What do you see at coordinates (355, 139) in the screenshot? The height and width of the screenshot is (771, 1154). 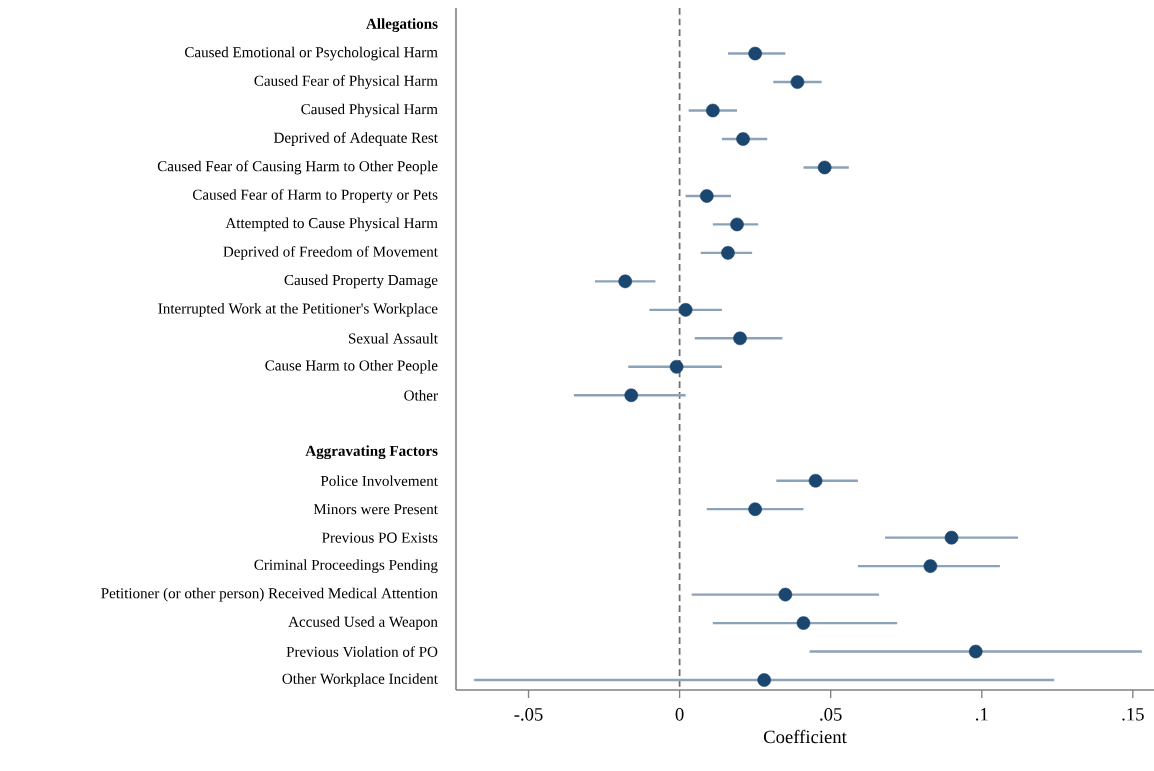 I see `y-tick-label: Deprived of Adequate Rest` at bounding box center [355, 139].